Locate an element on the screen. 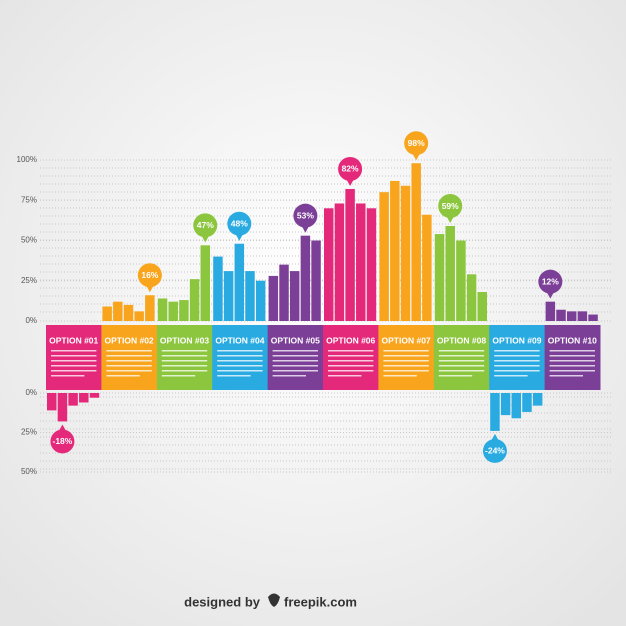 The image size is (626, 626). pin-label: 12% is located at coordinates (550, 281).